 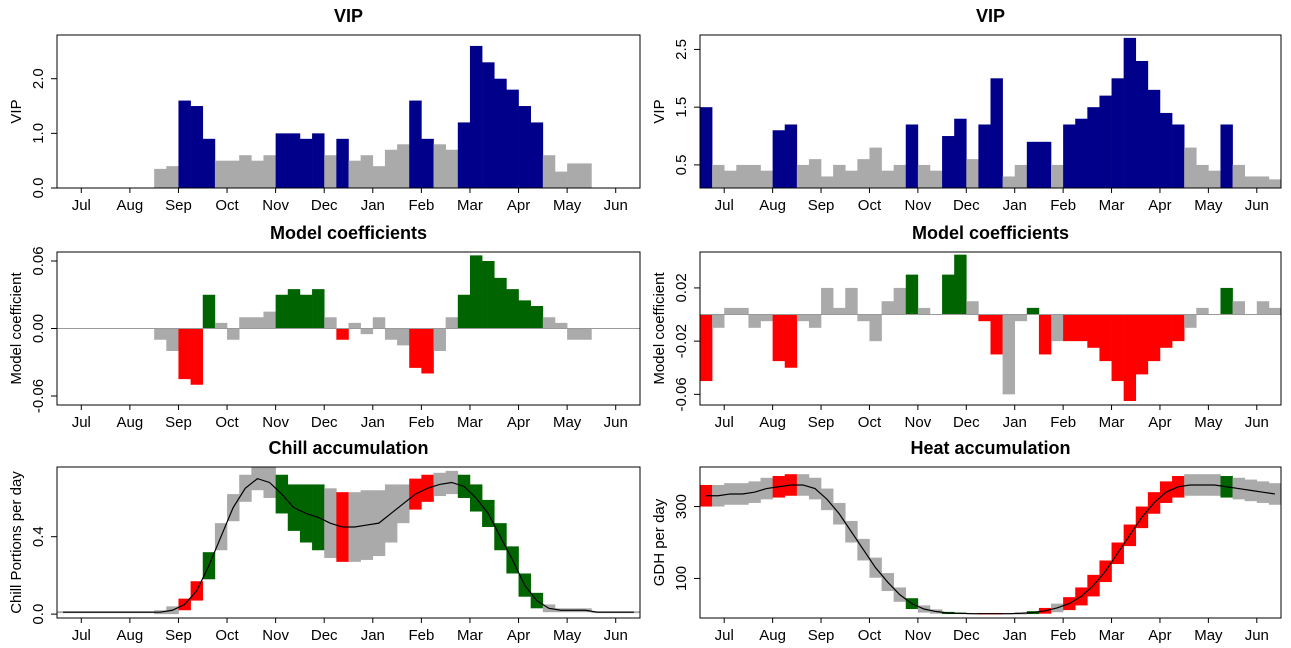 I want to click on x-tick-label: Sep, so click(x=821, y=422).